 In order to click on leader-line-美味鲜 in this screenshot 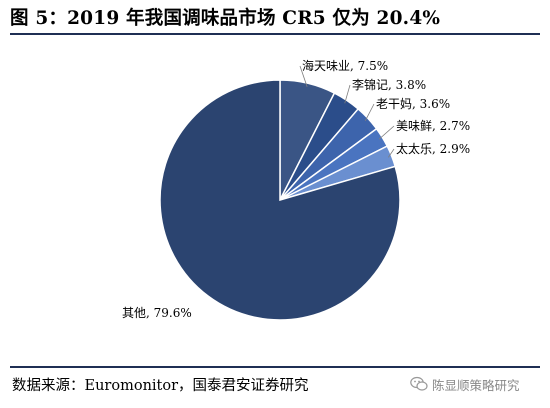, I will do `click(386, 132)`.